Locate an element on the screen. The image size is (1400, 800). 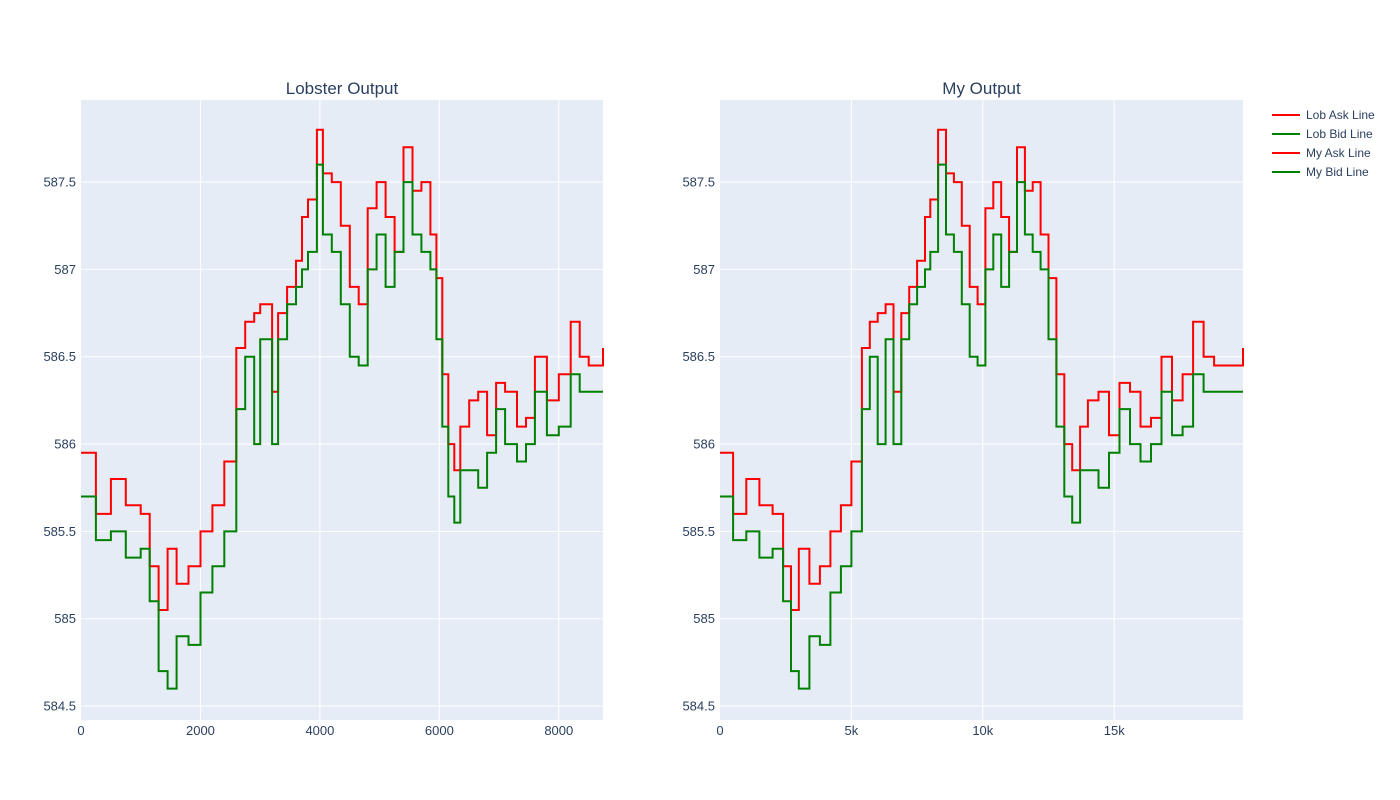
x-tick-label: 15k is located at coordinates (1114, 730).